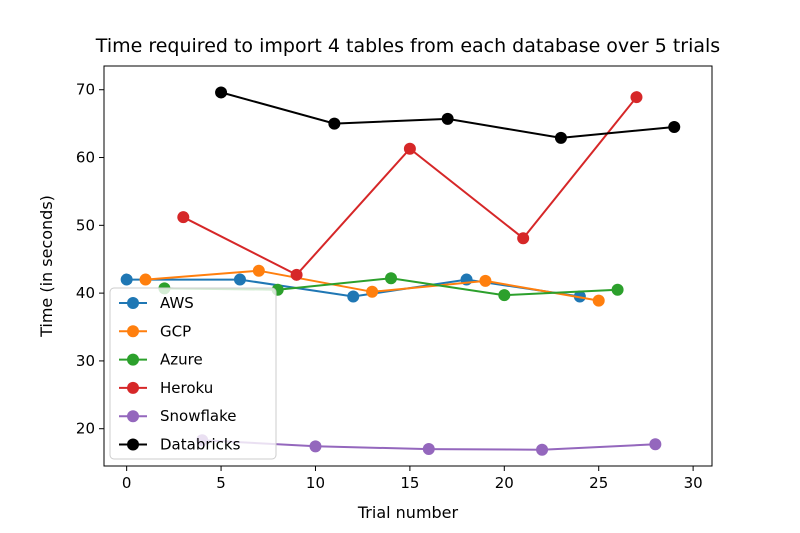  What do you see at coordinates (177, 303) in the screenshot?
I see `legend-label-aws: AWS` at bounding box center [177, 303].